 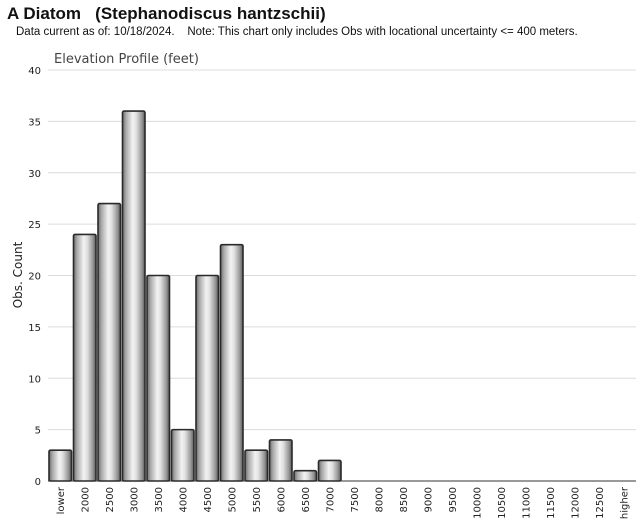 What do you see at coordinates (34, 277) in the screenshot?
I see `y-tick-label: 20` at bounding box center [34, 277].